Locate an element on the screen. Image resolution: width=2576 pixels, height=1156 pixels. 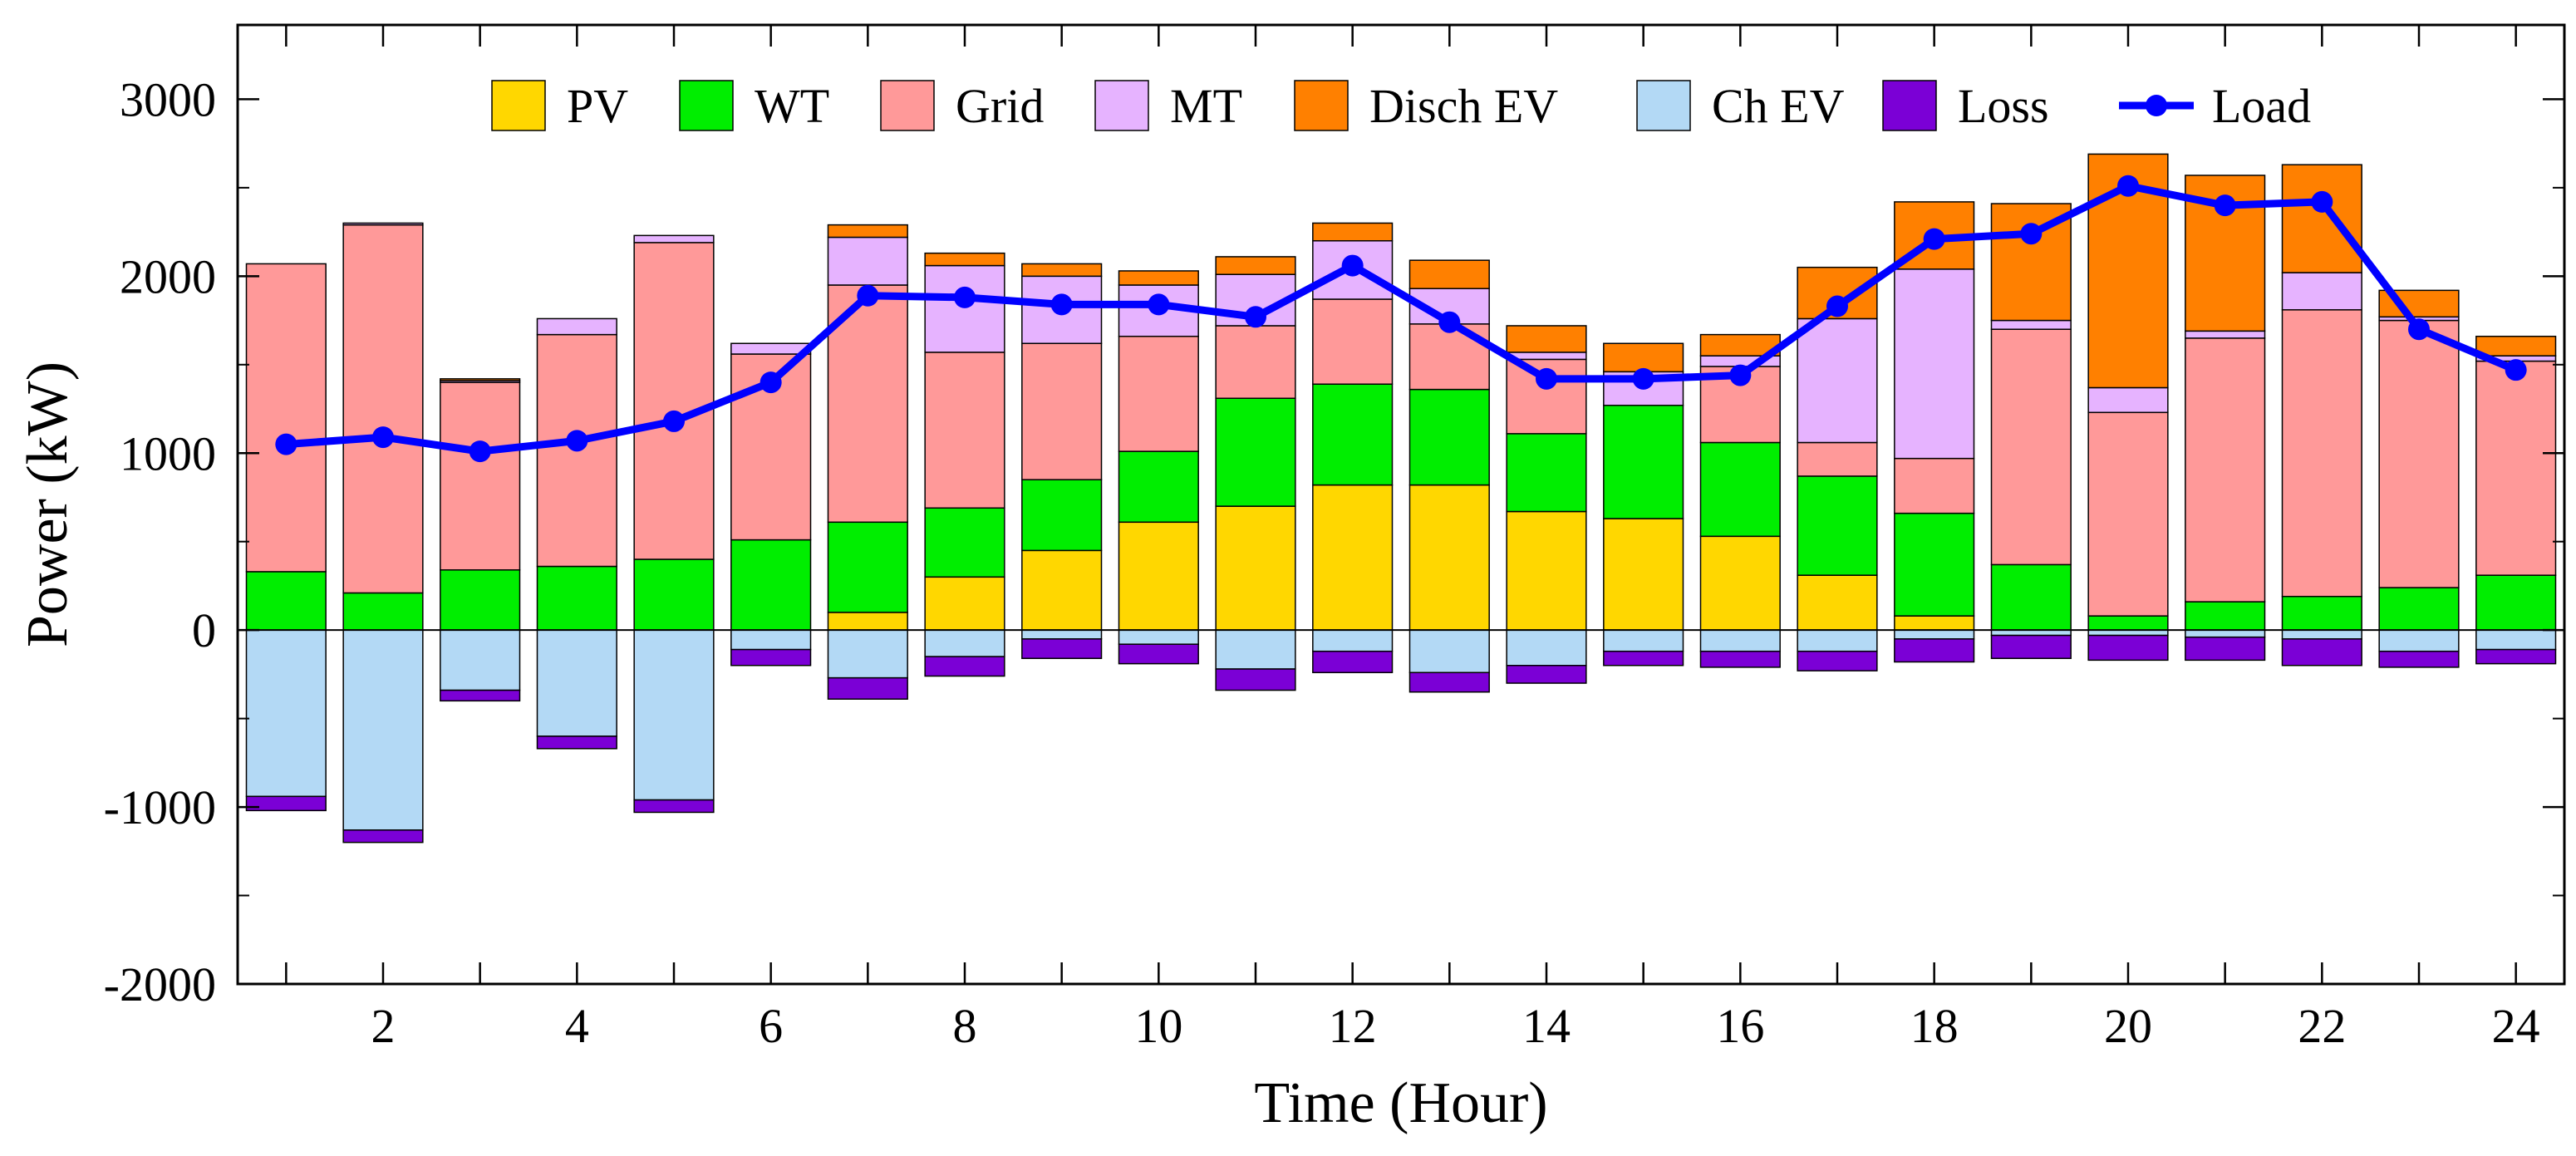
x-tick-label-20: 20 is located at coordinates (2128, 1026).